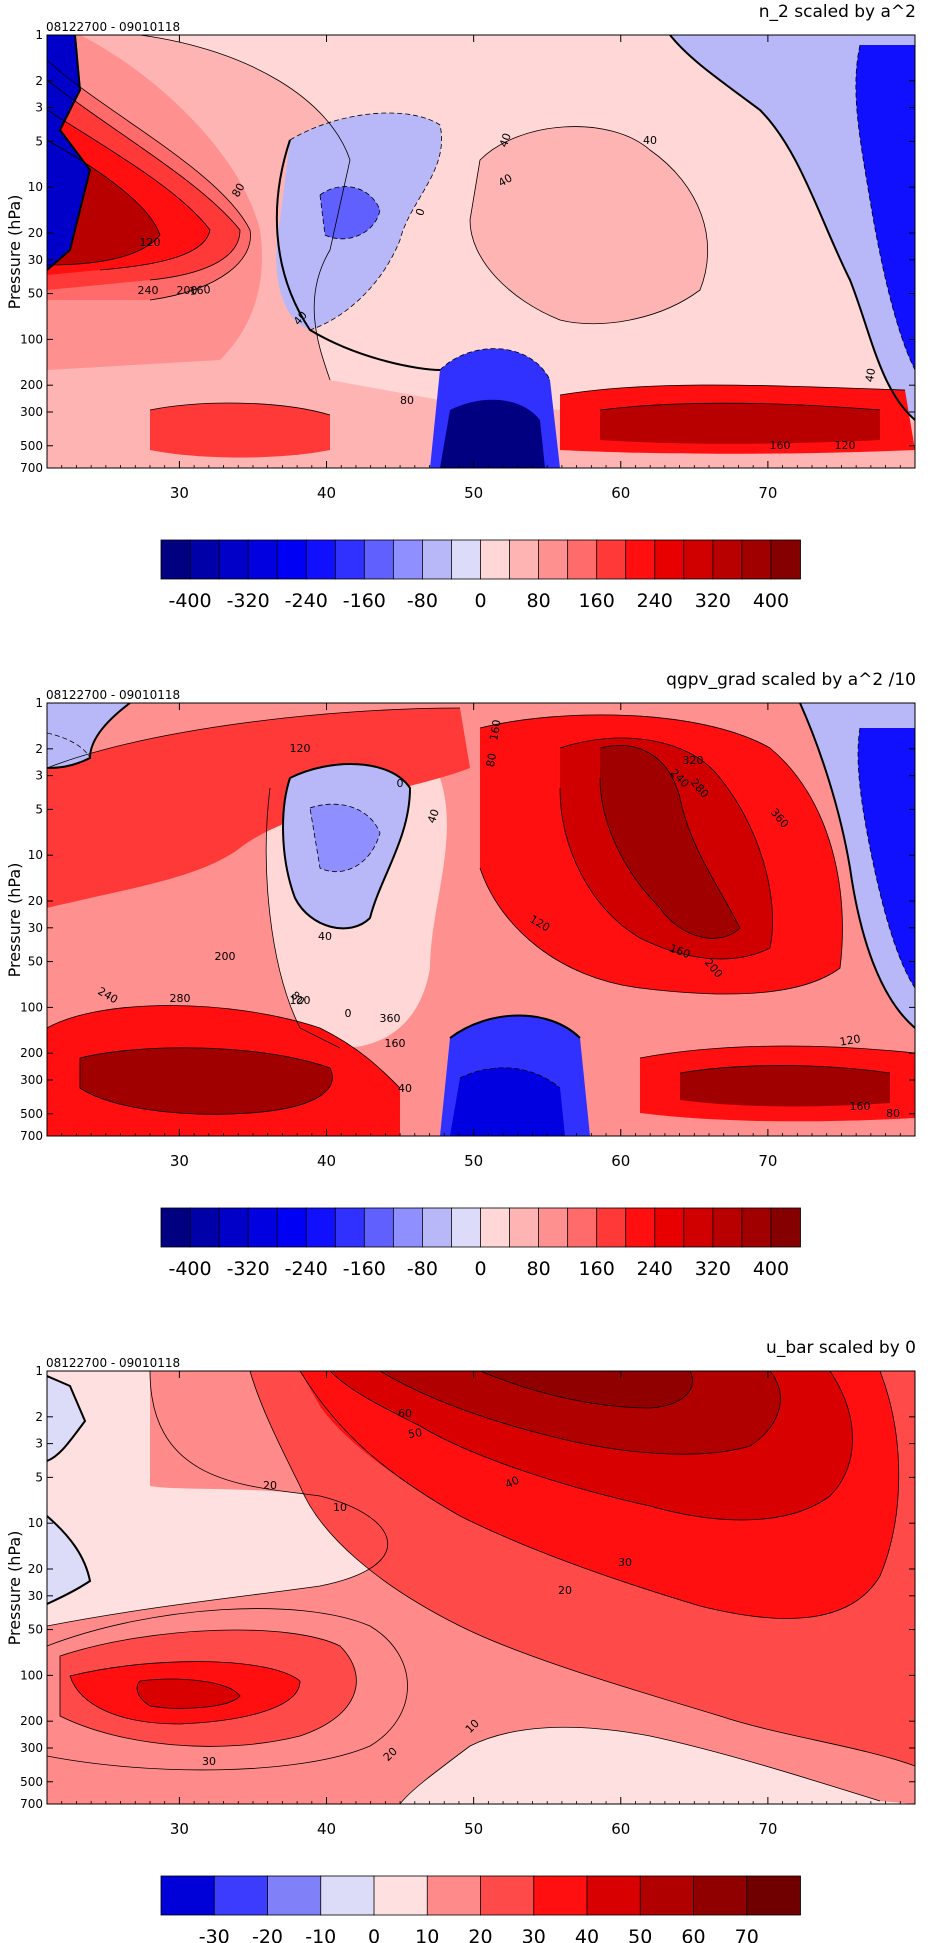 The image size is (930, 1943). Describe the element at coordinates (66, 1418) in the screenshot. I see `region-u-neg` at that location.